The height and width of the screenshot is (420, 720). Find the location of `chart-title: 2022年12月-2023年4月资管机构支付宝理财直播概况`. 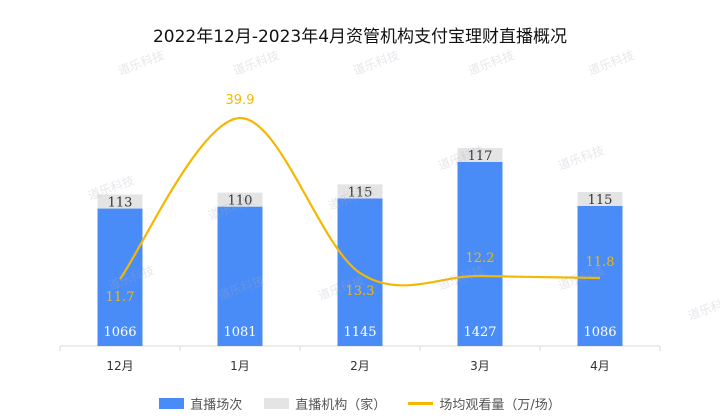

chart-title: 2022年12月-2023年4月资管机构支付宝理财直播概况 is located at coordinates (360, 37).